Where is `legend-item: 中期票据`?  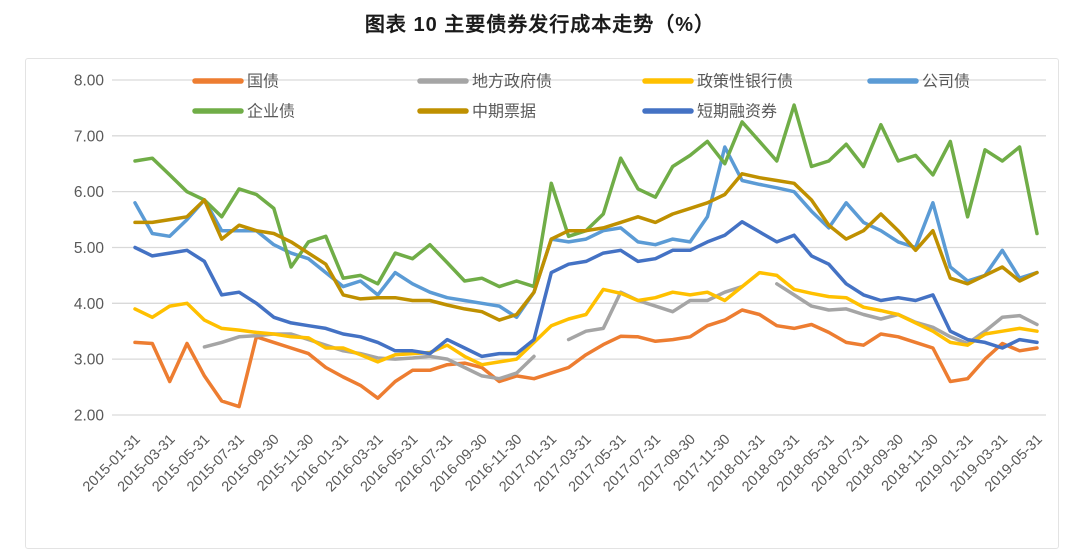
legend-item: 中期票据 is located at coordinates (476, 112).